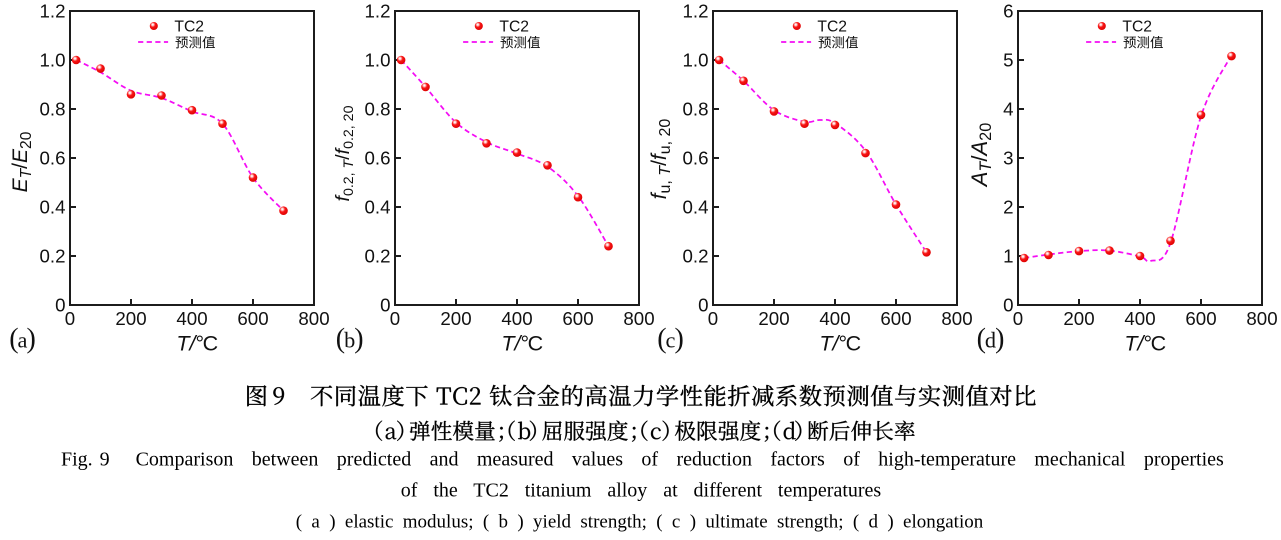 This screenshot has width=1281, height=540. I want to click on svg-text: fu, T/fu, 20, so click(661, 159).